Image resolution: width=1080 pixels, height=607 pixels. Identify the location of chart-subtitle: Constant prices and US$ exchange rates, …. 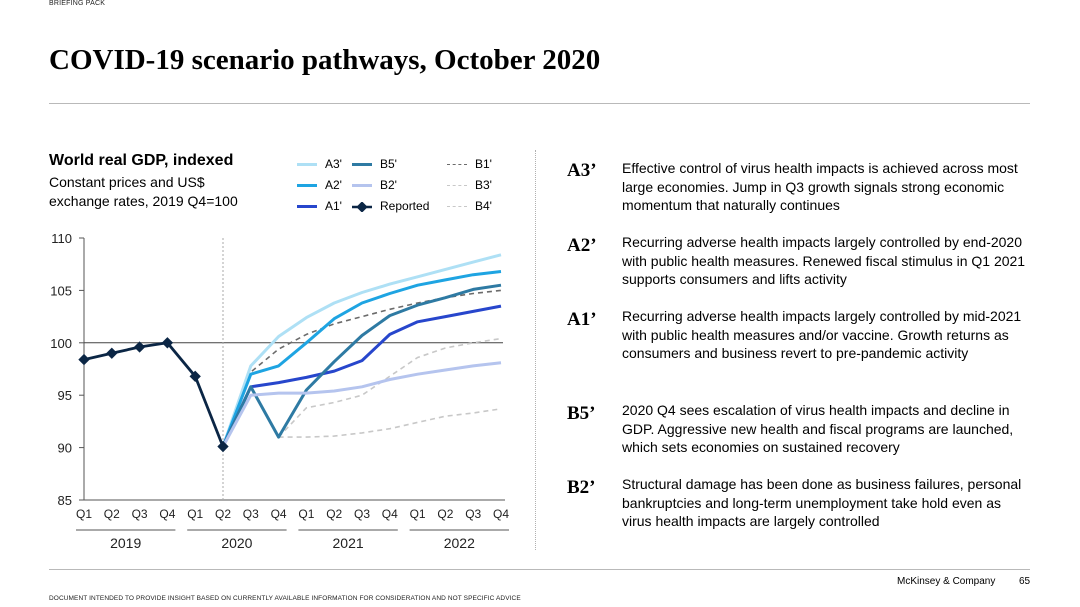
(164, 192).